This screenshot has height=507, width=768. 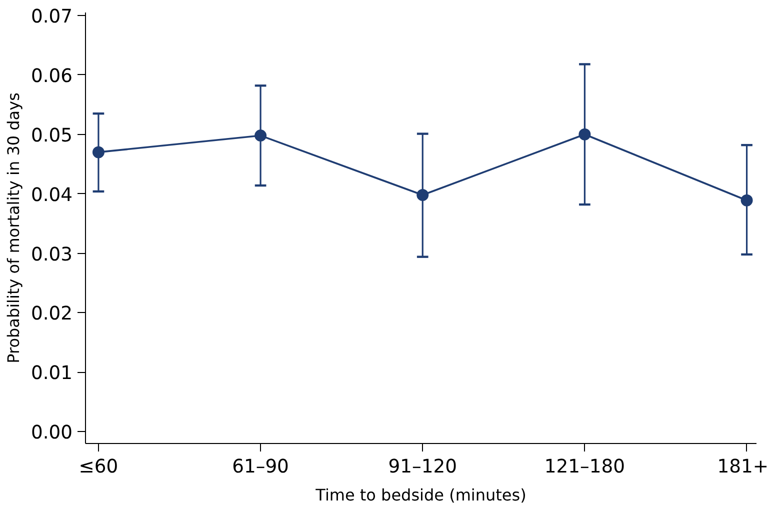 What do you see at coordinates (98, 467) in the screenshot?
I see `x-tick-label: ≤60` at bounding box center [98, 467].